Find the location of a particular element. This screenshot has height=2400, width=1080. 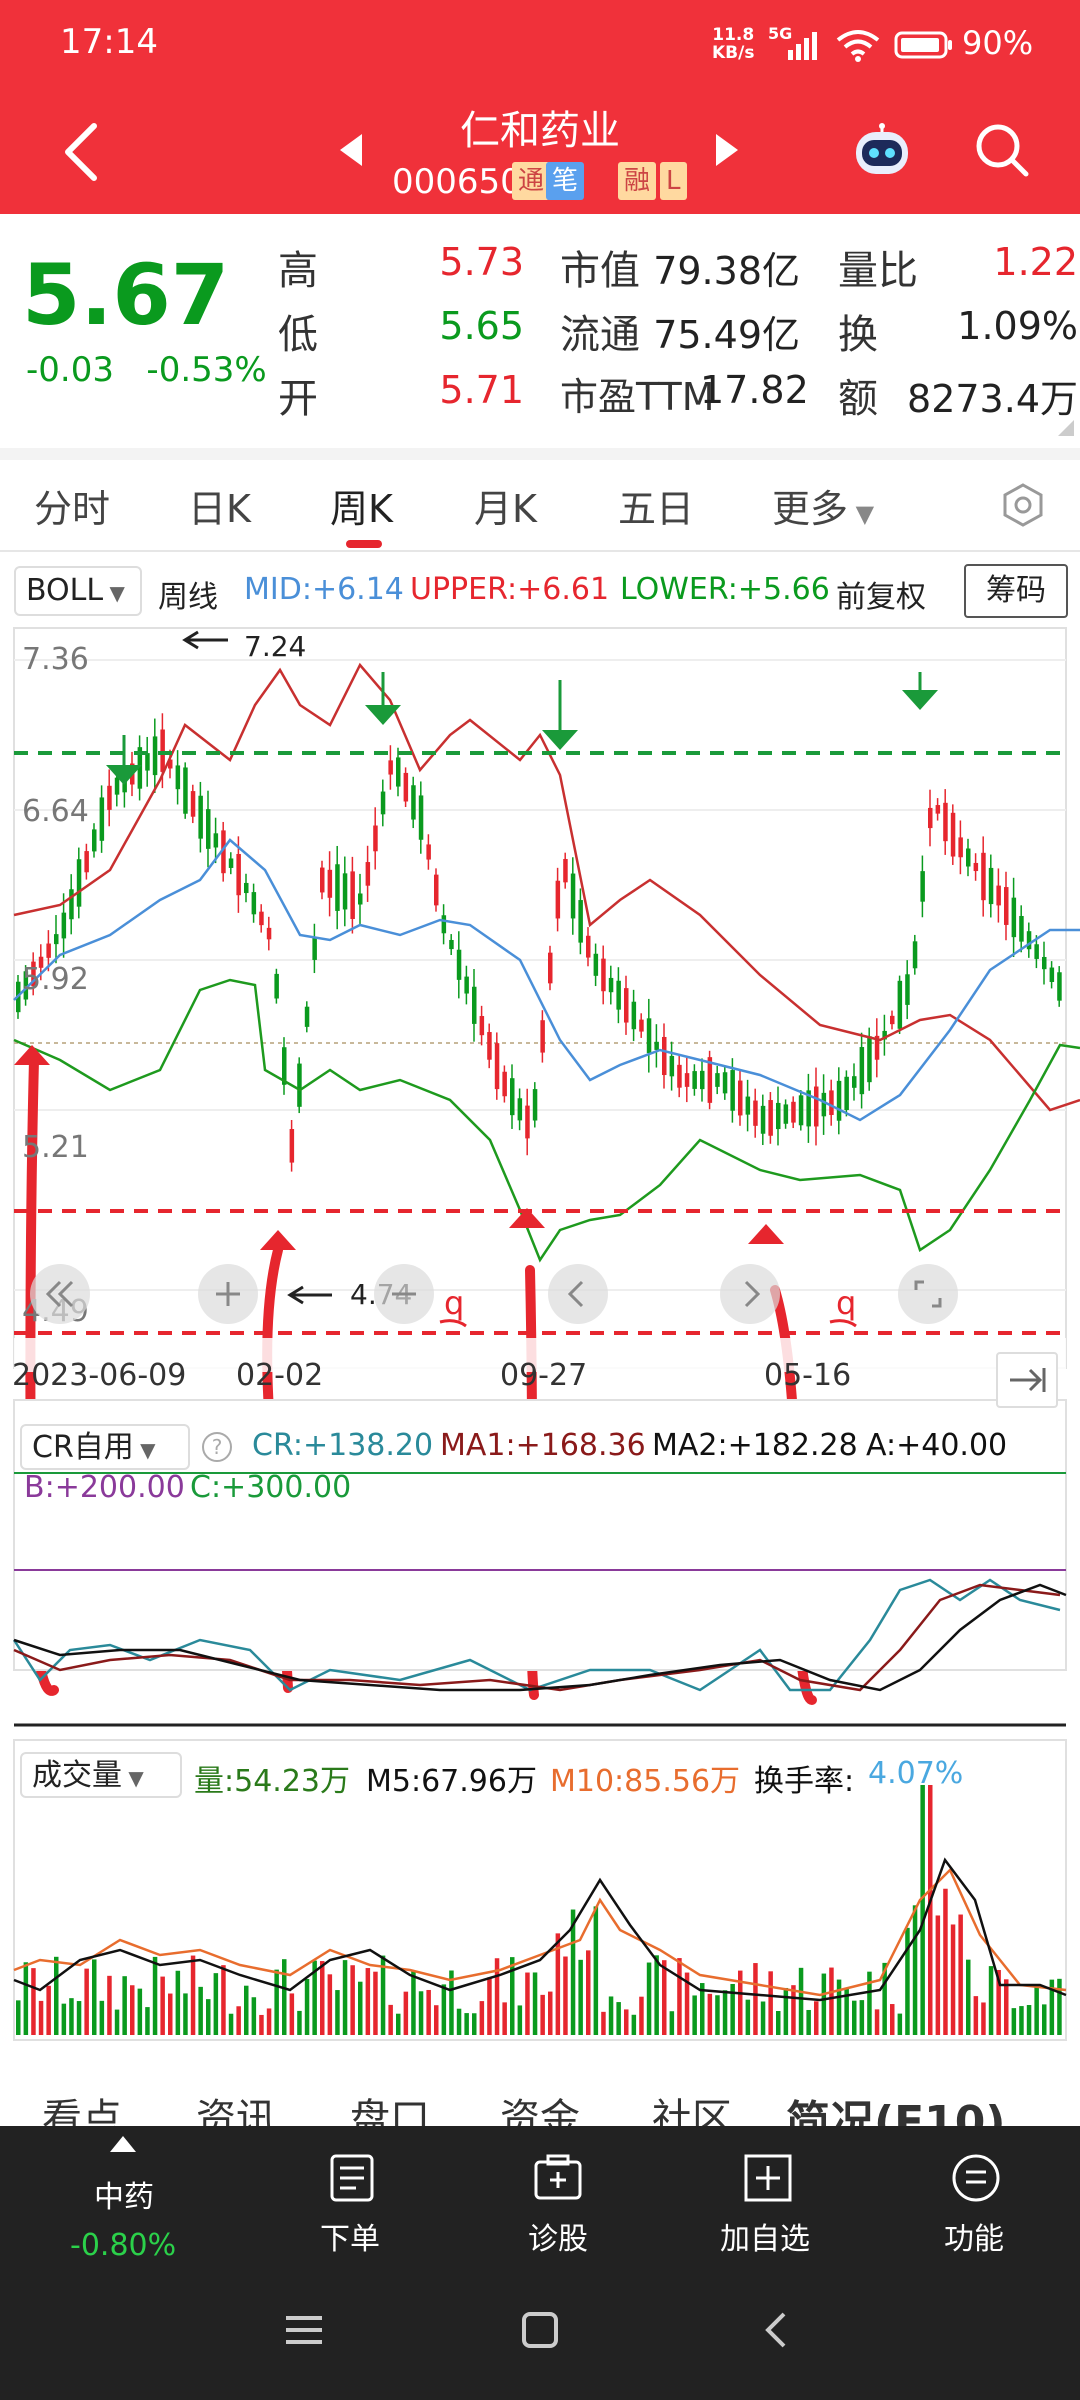

sector-name: 中药 is located at coordinates (124, 2197).